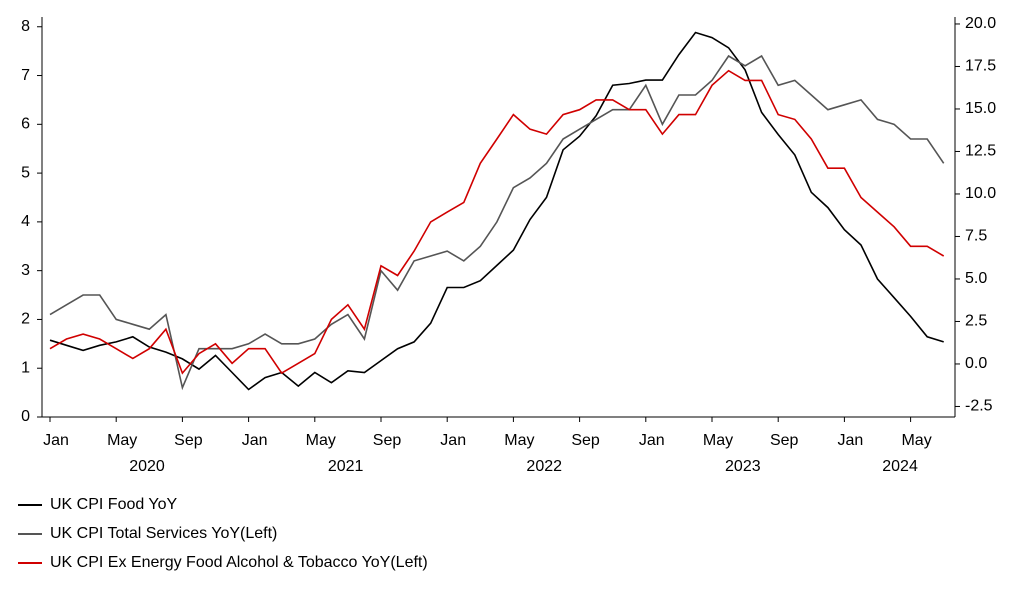 The image size is (1022, 597). I want to click on y-tick-label: 2, so click(25, 319).